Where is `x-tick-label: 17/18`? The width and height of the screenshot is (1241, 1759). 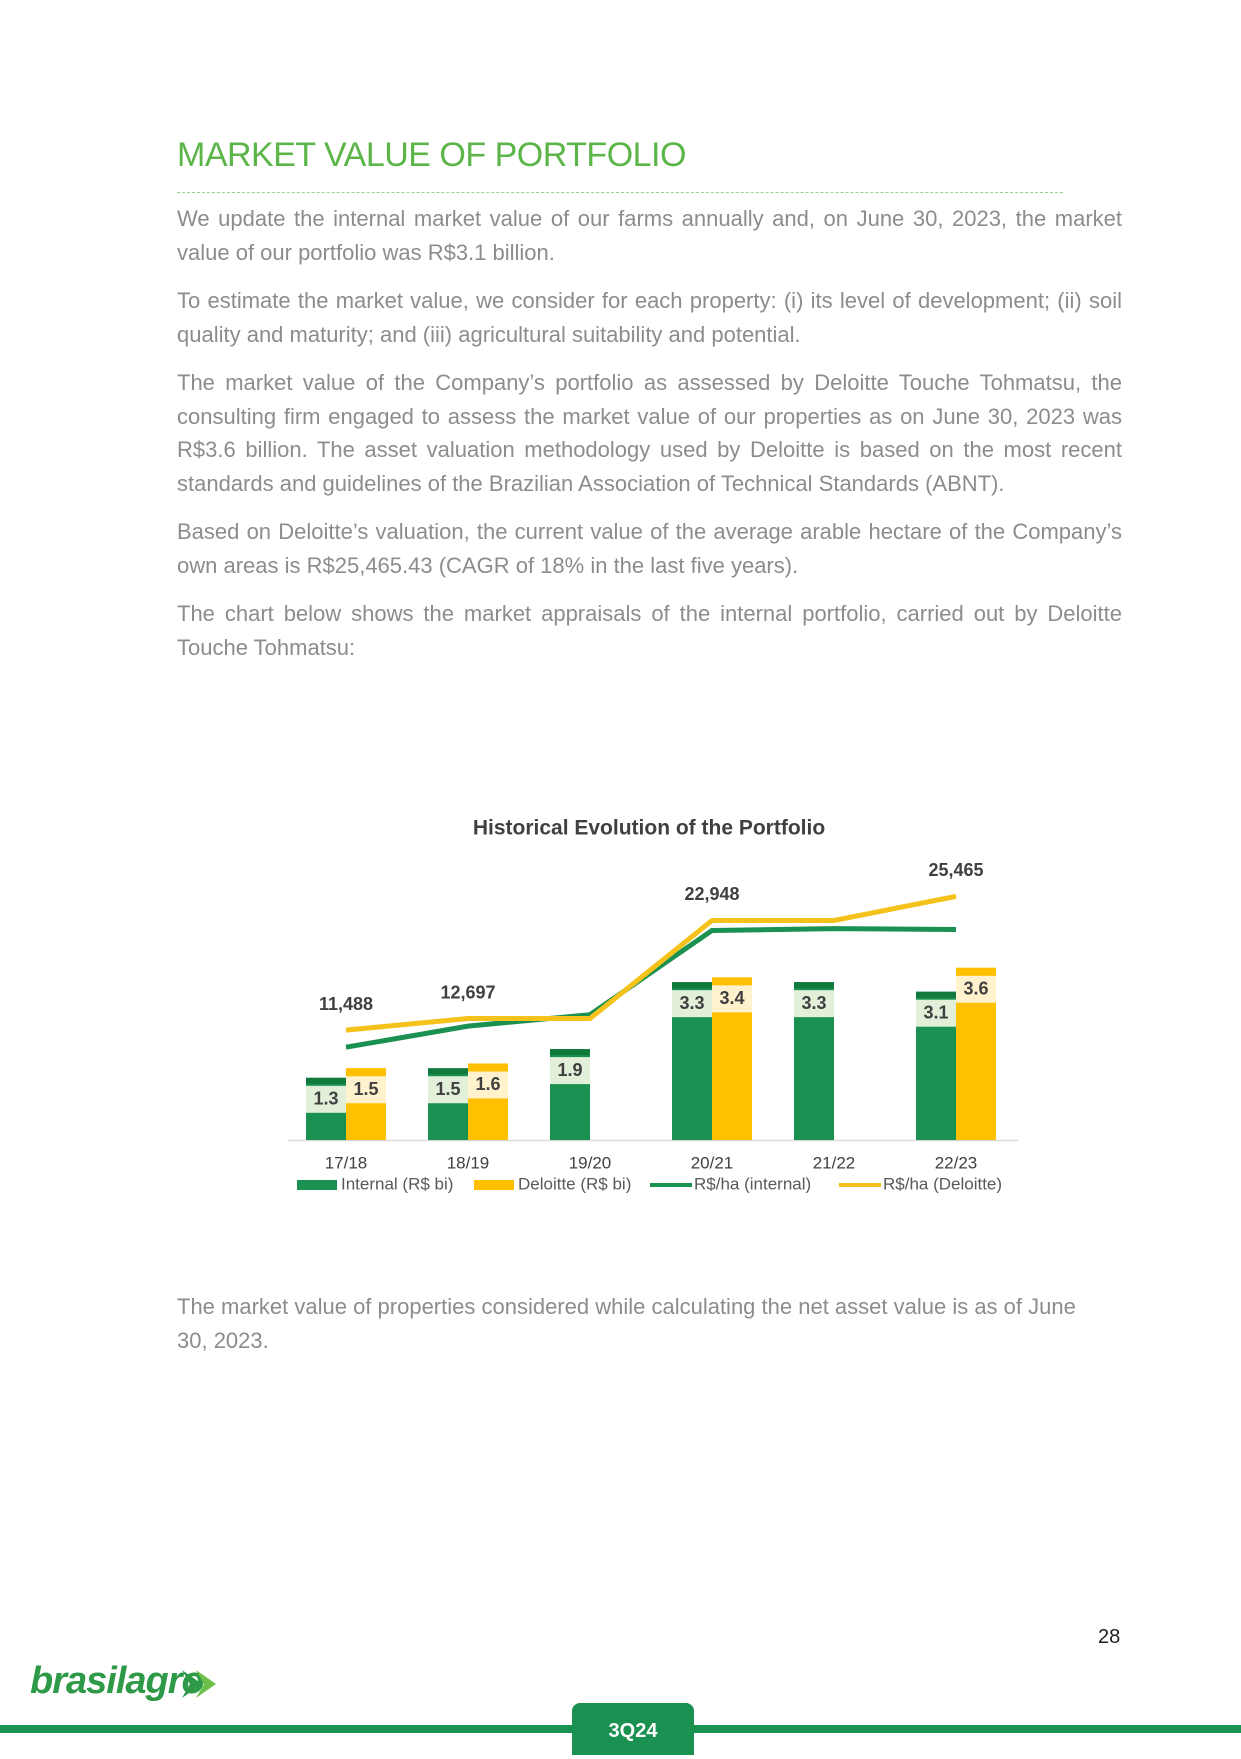 x-tick-label: 17/18 is located at coordinates (346, 1162).